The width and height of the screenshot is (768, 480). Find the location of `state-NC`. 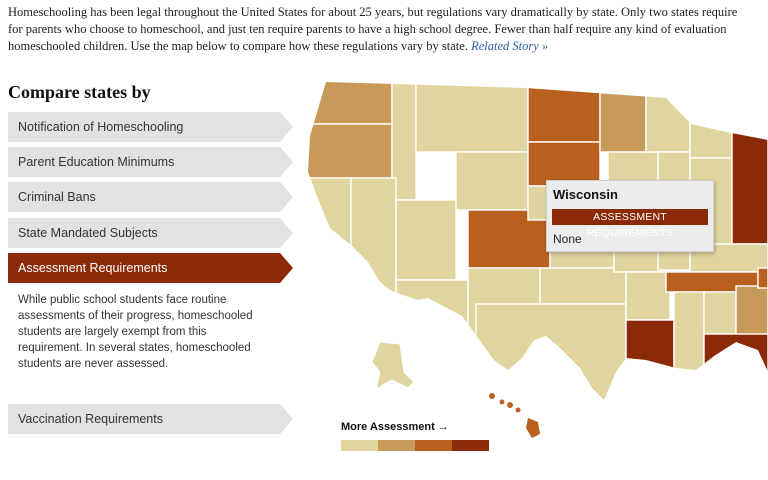

state-NC is located at coordinates (762, 278).